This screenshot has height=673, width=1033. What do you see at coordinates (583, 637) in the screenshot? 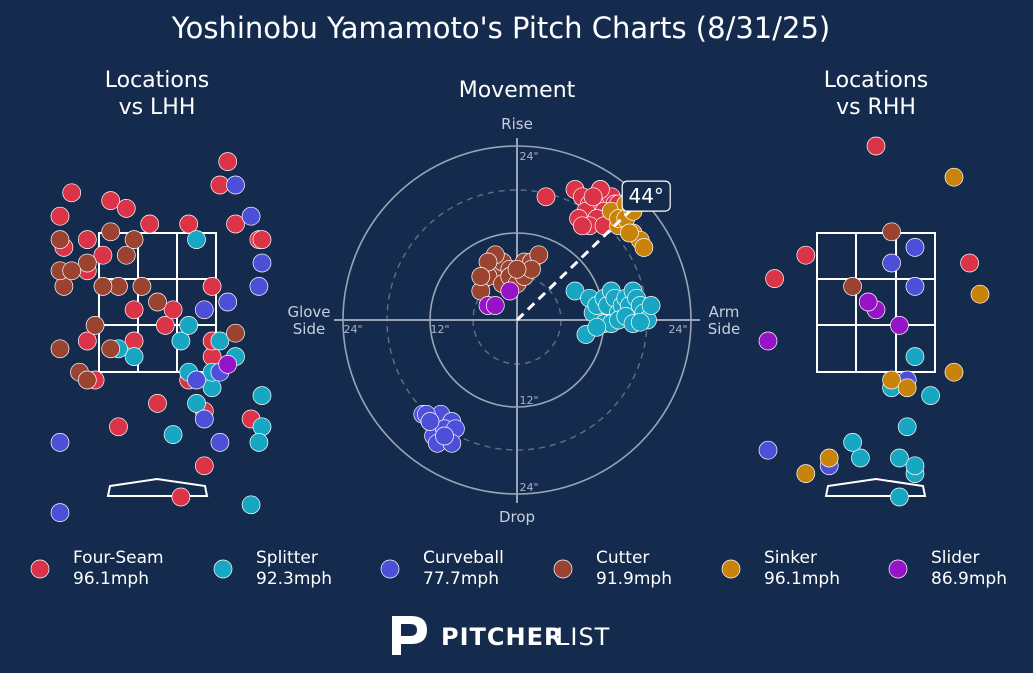
I see `brand-list: LIST` at bounding box center [583, 637].